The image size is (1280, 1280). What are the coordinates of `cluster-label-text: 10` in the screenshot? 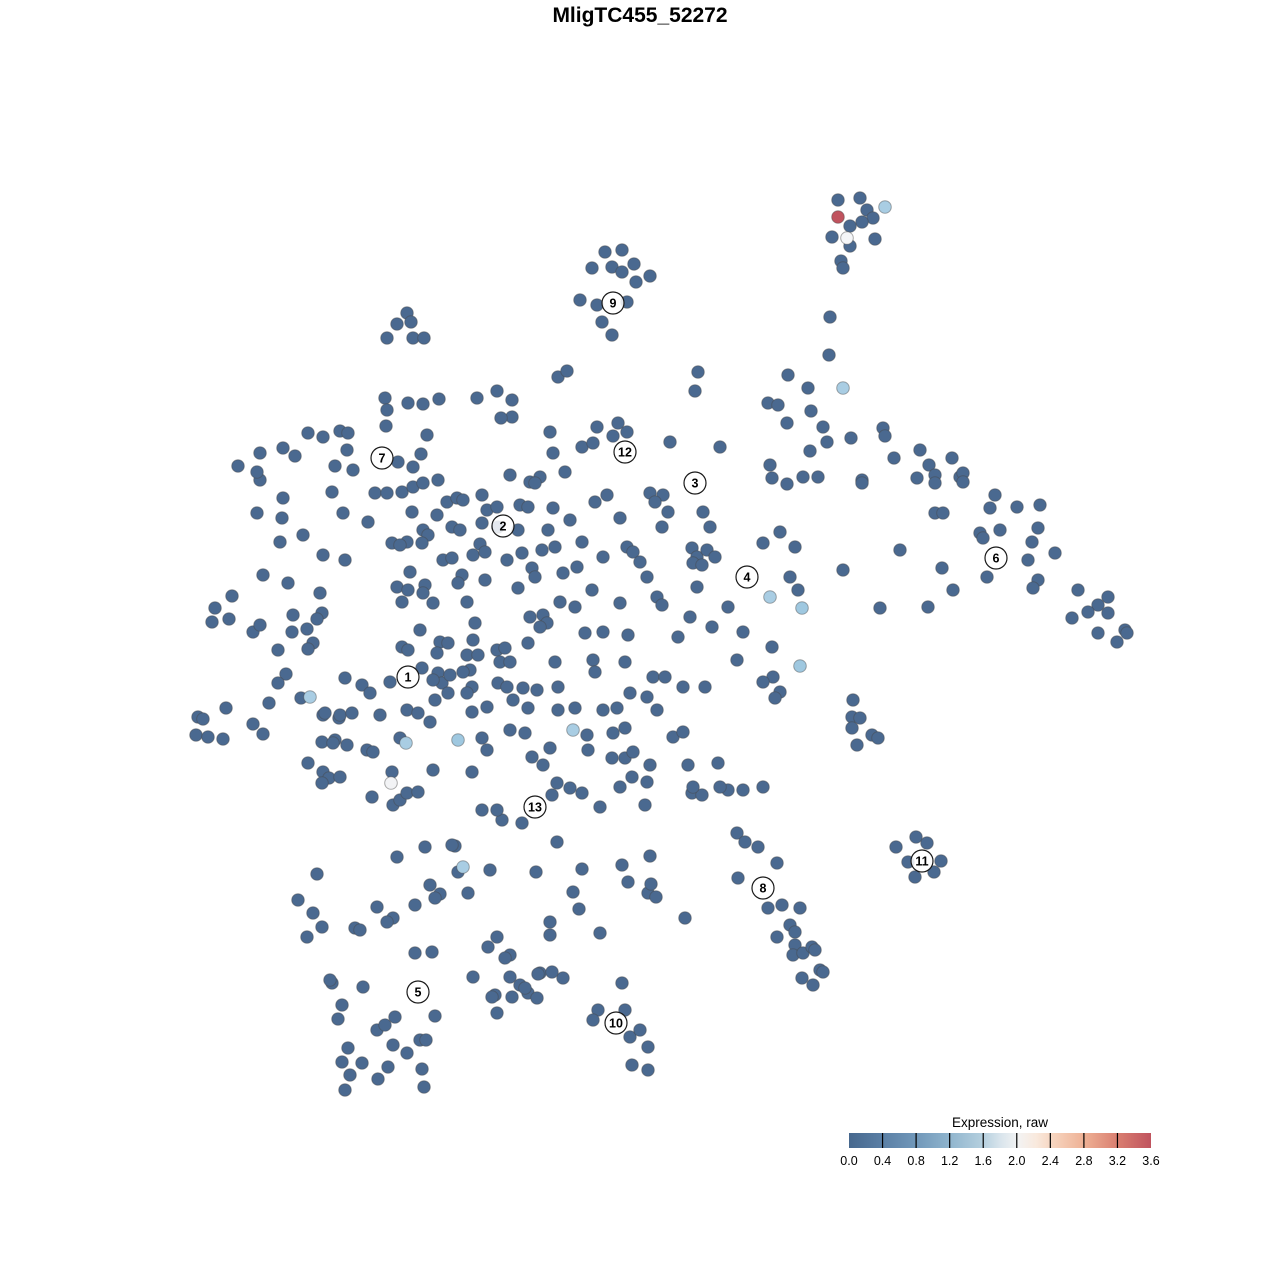 It's located at (616, 1024).